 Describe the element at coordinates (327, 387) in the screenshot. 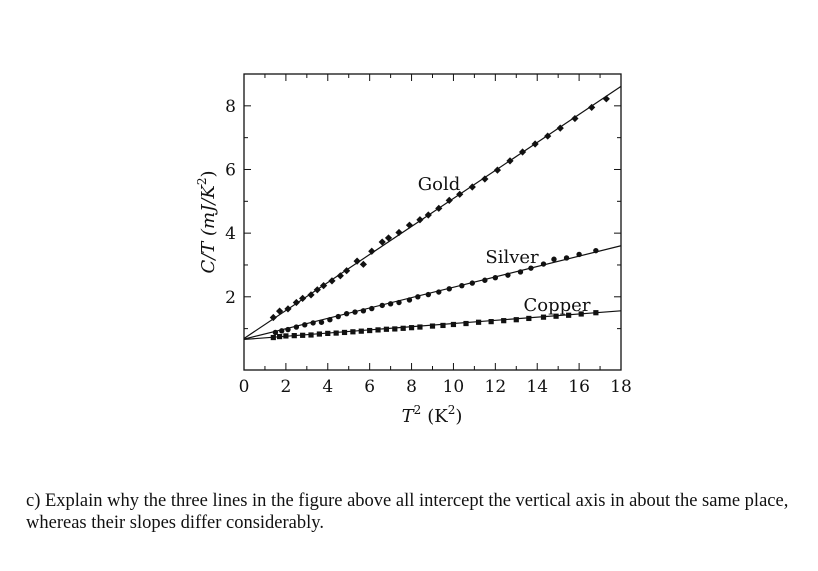

I see `x-tick-label: 4` at that location.